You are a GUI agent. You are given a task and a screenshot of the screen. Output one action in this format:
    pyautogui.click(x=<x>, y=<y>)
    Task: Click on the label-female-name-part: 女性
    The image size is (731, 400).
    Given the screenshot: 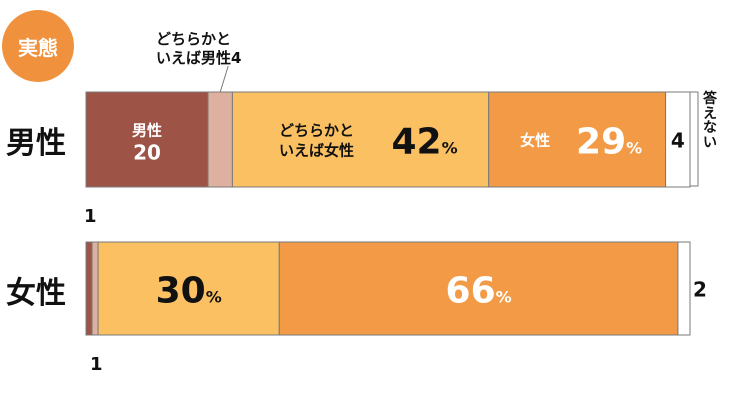 What is the action you would take?
    pyautogui.click(x=535, y=141)
    